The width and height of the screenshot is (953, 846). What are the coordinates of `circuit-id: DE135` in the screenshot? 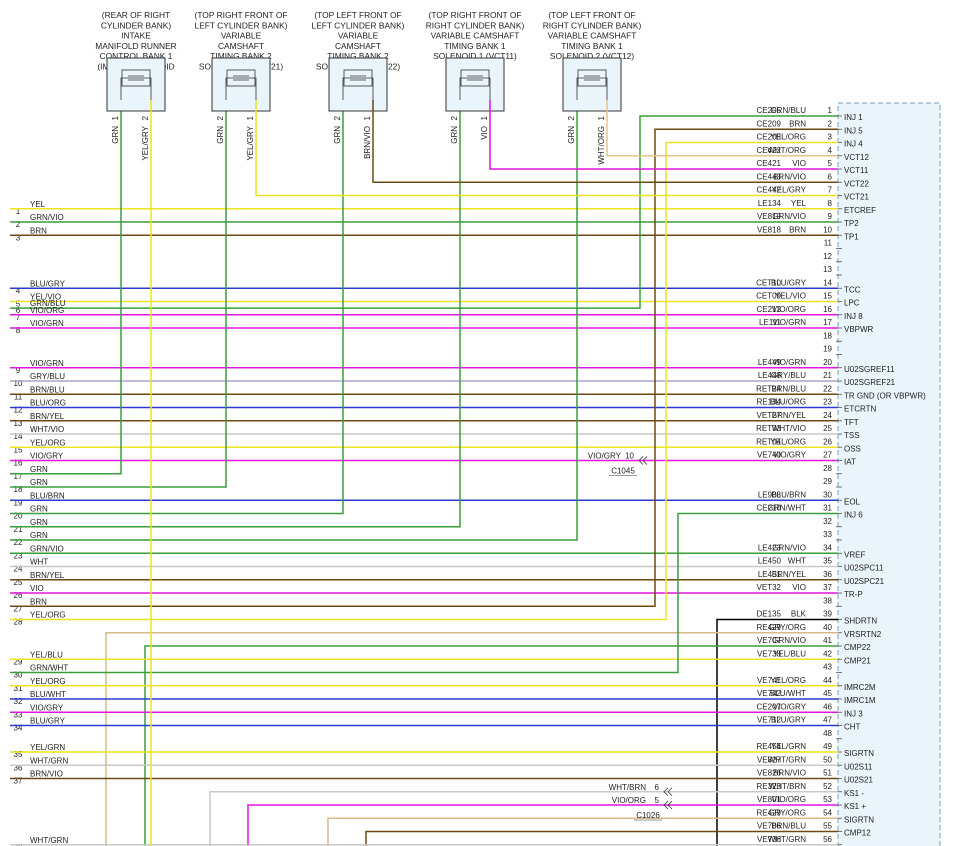 It's located at (769, 614).